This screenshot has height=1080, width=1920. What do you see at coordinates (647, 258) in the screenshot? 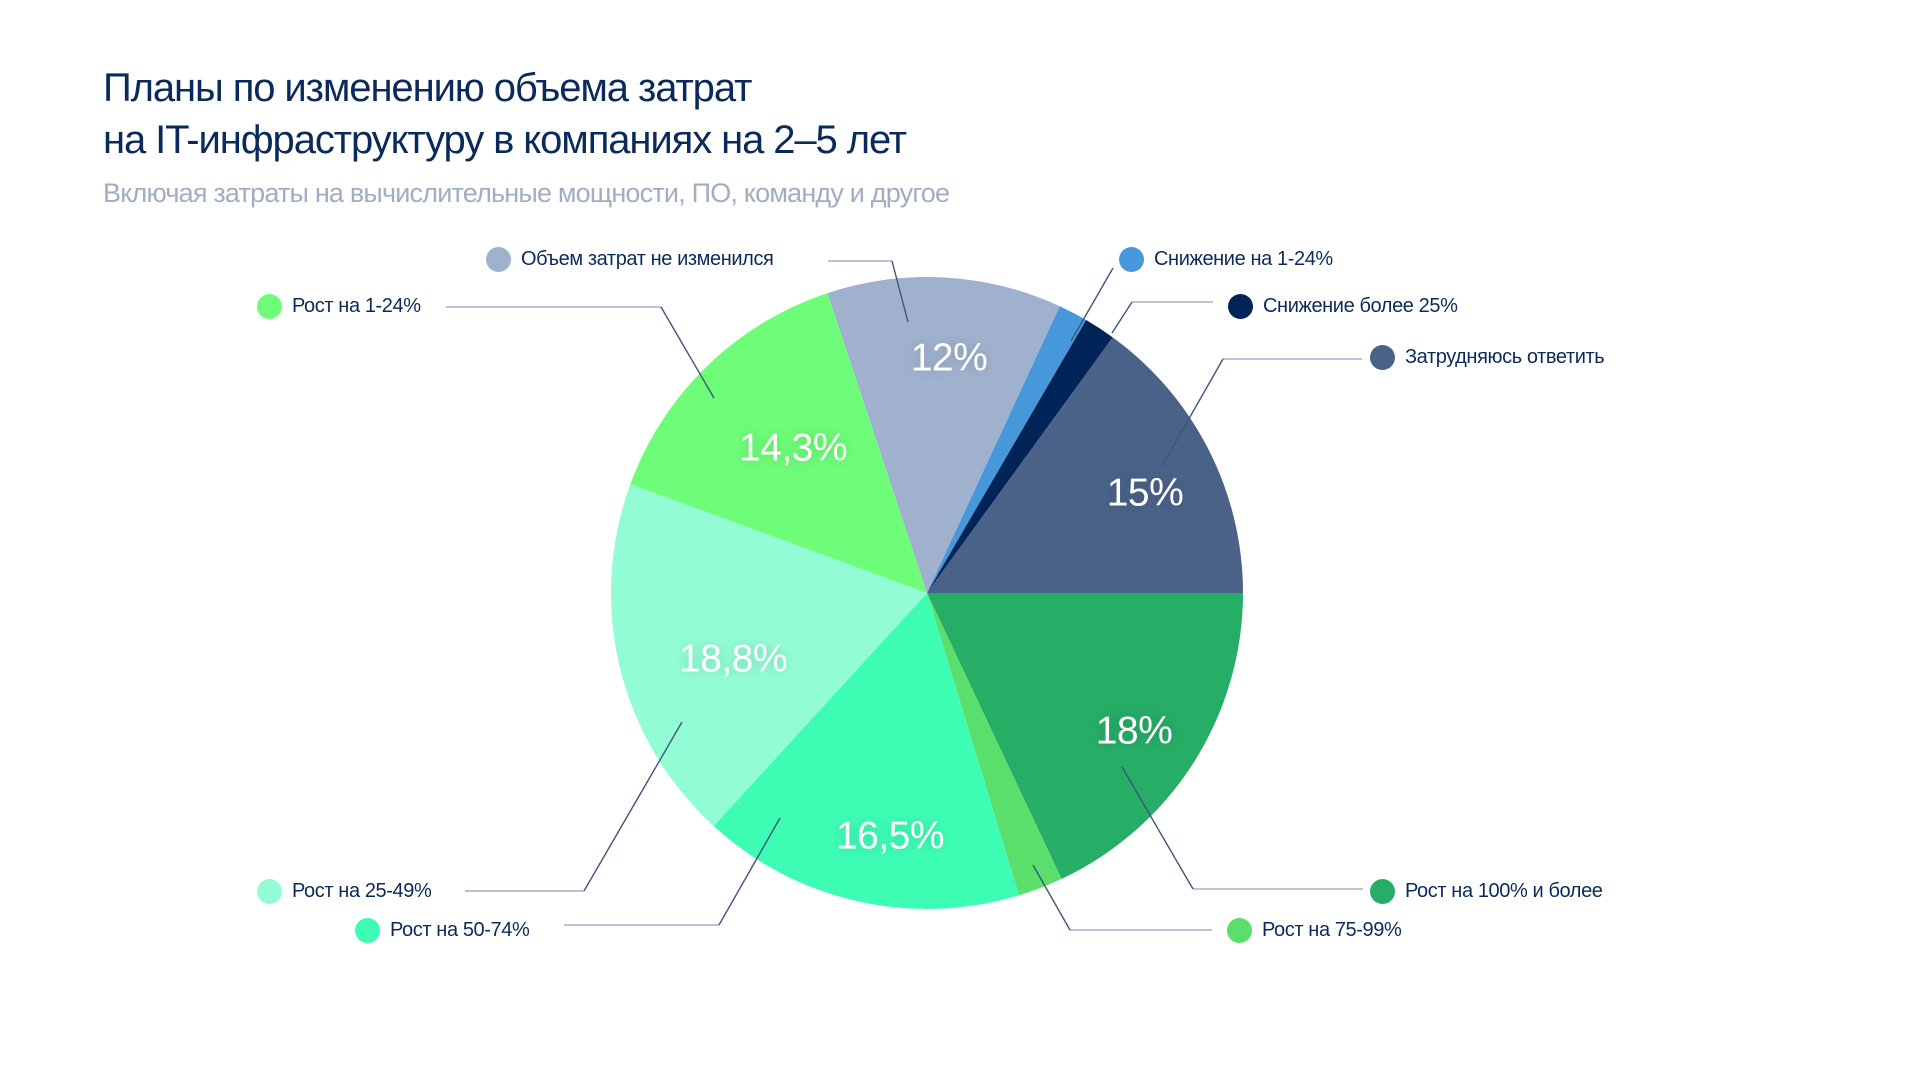
I see `legend-label-unchanged: Объем затрат не изменился` at bounding box center [647, 258].